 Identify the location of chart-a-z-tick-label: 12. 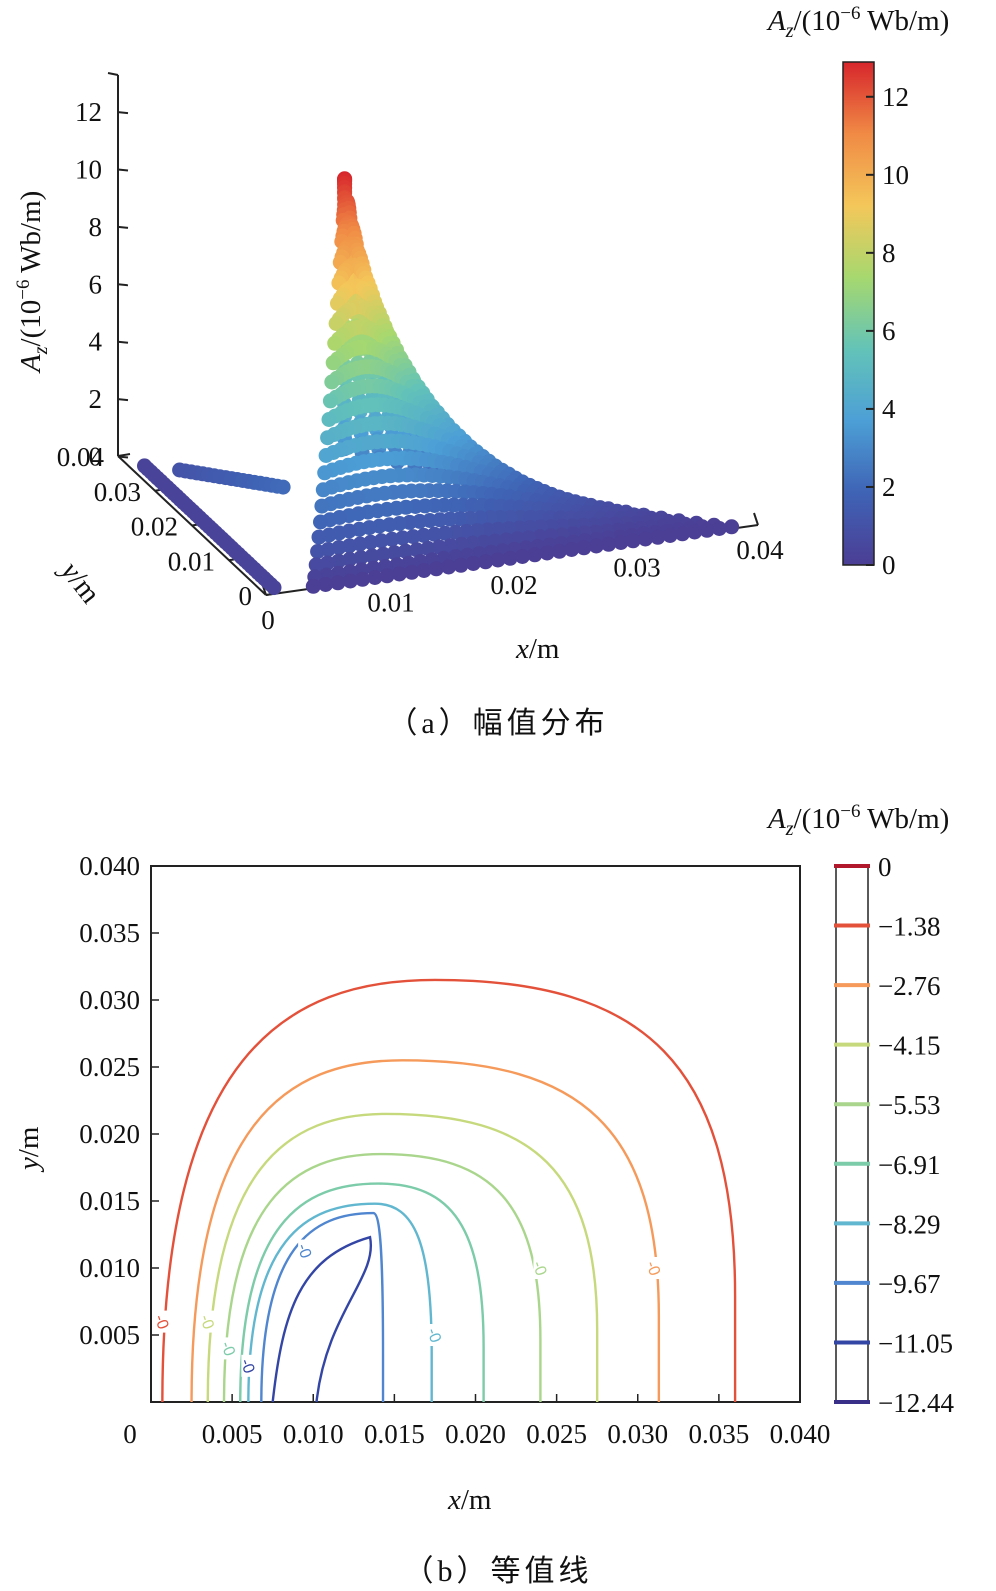
(88, 112).